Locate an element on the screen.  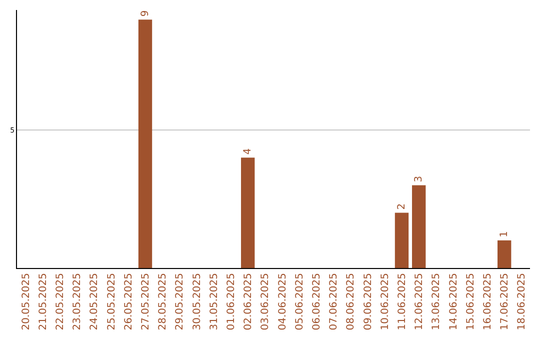
x-tick-label: 24.05.2025 is located at coordinates (94, 301).